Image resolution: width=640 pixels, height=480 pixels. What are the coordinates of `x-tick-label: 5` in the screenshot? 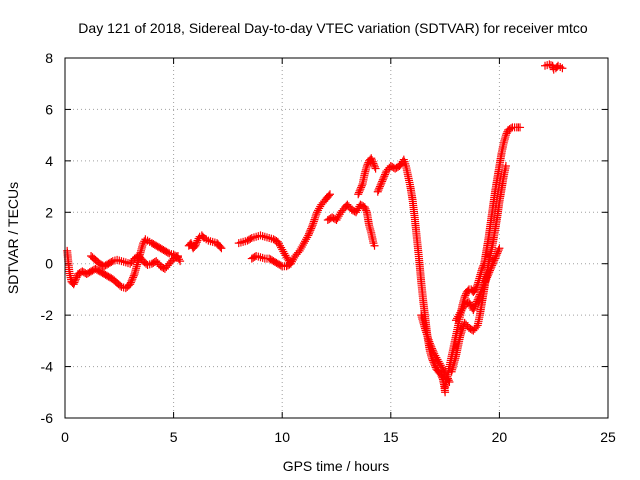 It's located at (174, 437).